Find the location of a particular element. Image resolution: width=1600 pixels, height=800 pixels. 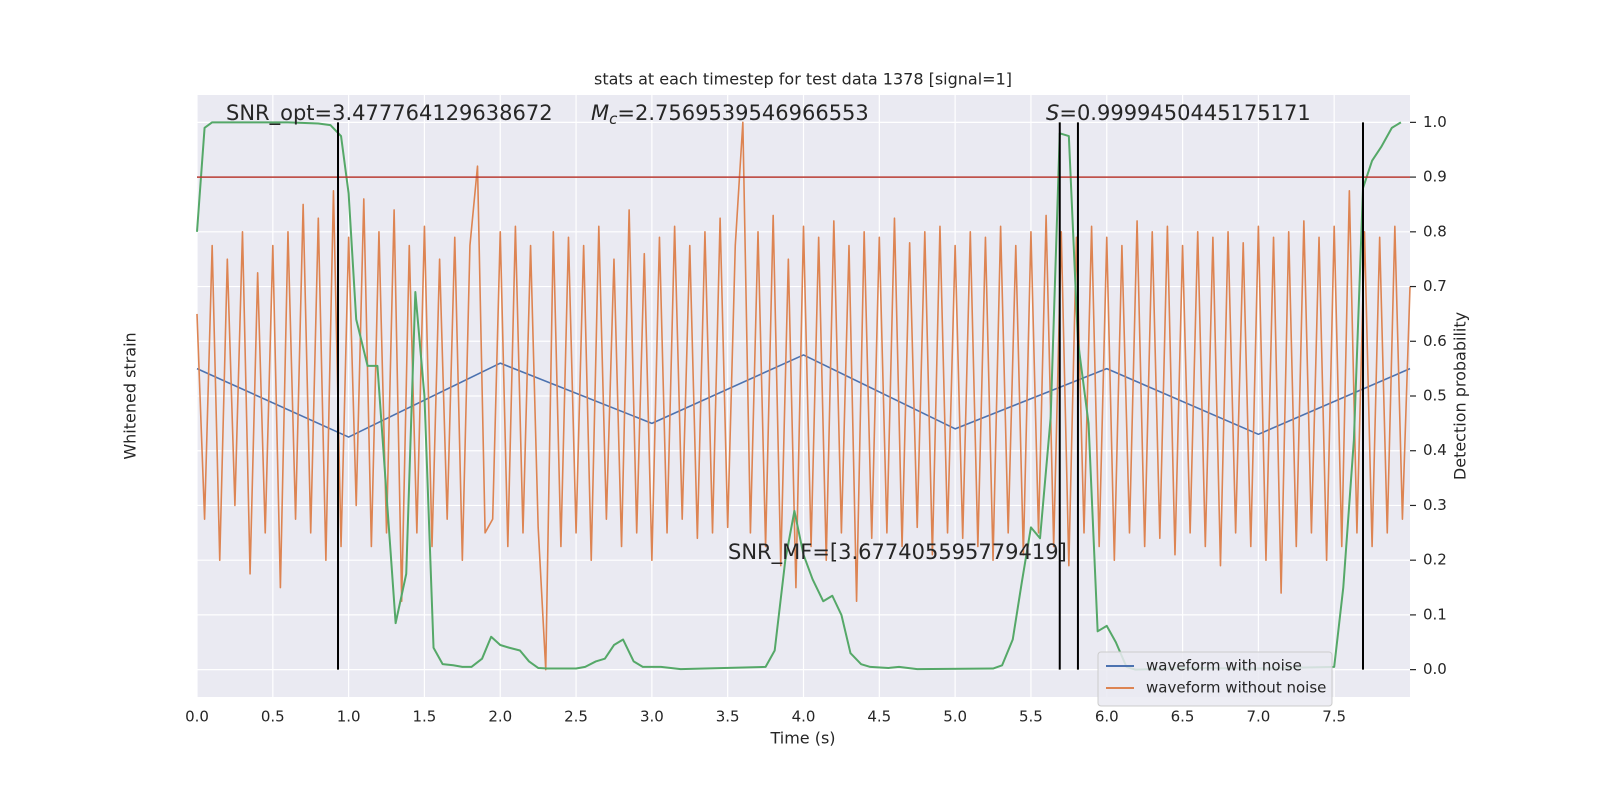

annotation: SNR_opt=3.477764129638672 is located at coordinates (389, 113).